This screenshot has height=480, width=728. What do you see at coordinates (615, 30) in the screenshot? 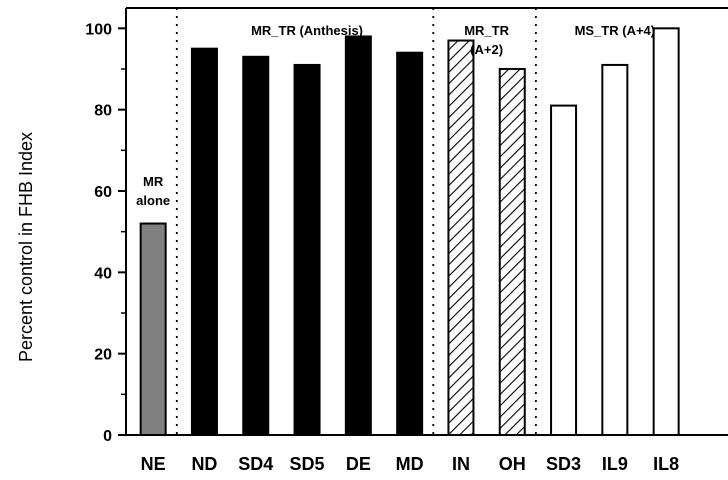
I see `group-label: MS_TR (A+4)` at bounding box center [615, 30].